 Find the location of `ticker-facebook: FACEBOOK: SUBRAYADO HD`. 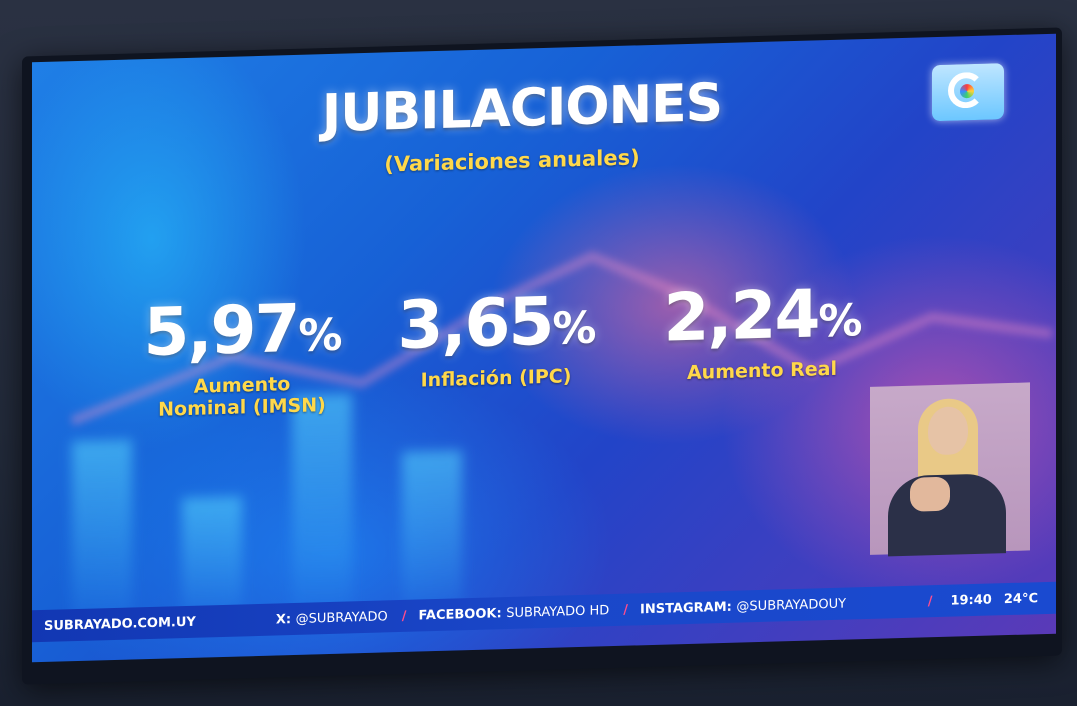

ticker-facebook: FACEBOOK: SUBRAYADO HD is located at coordinates (514, 613).